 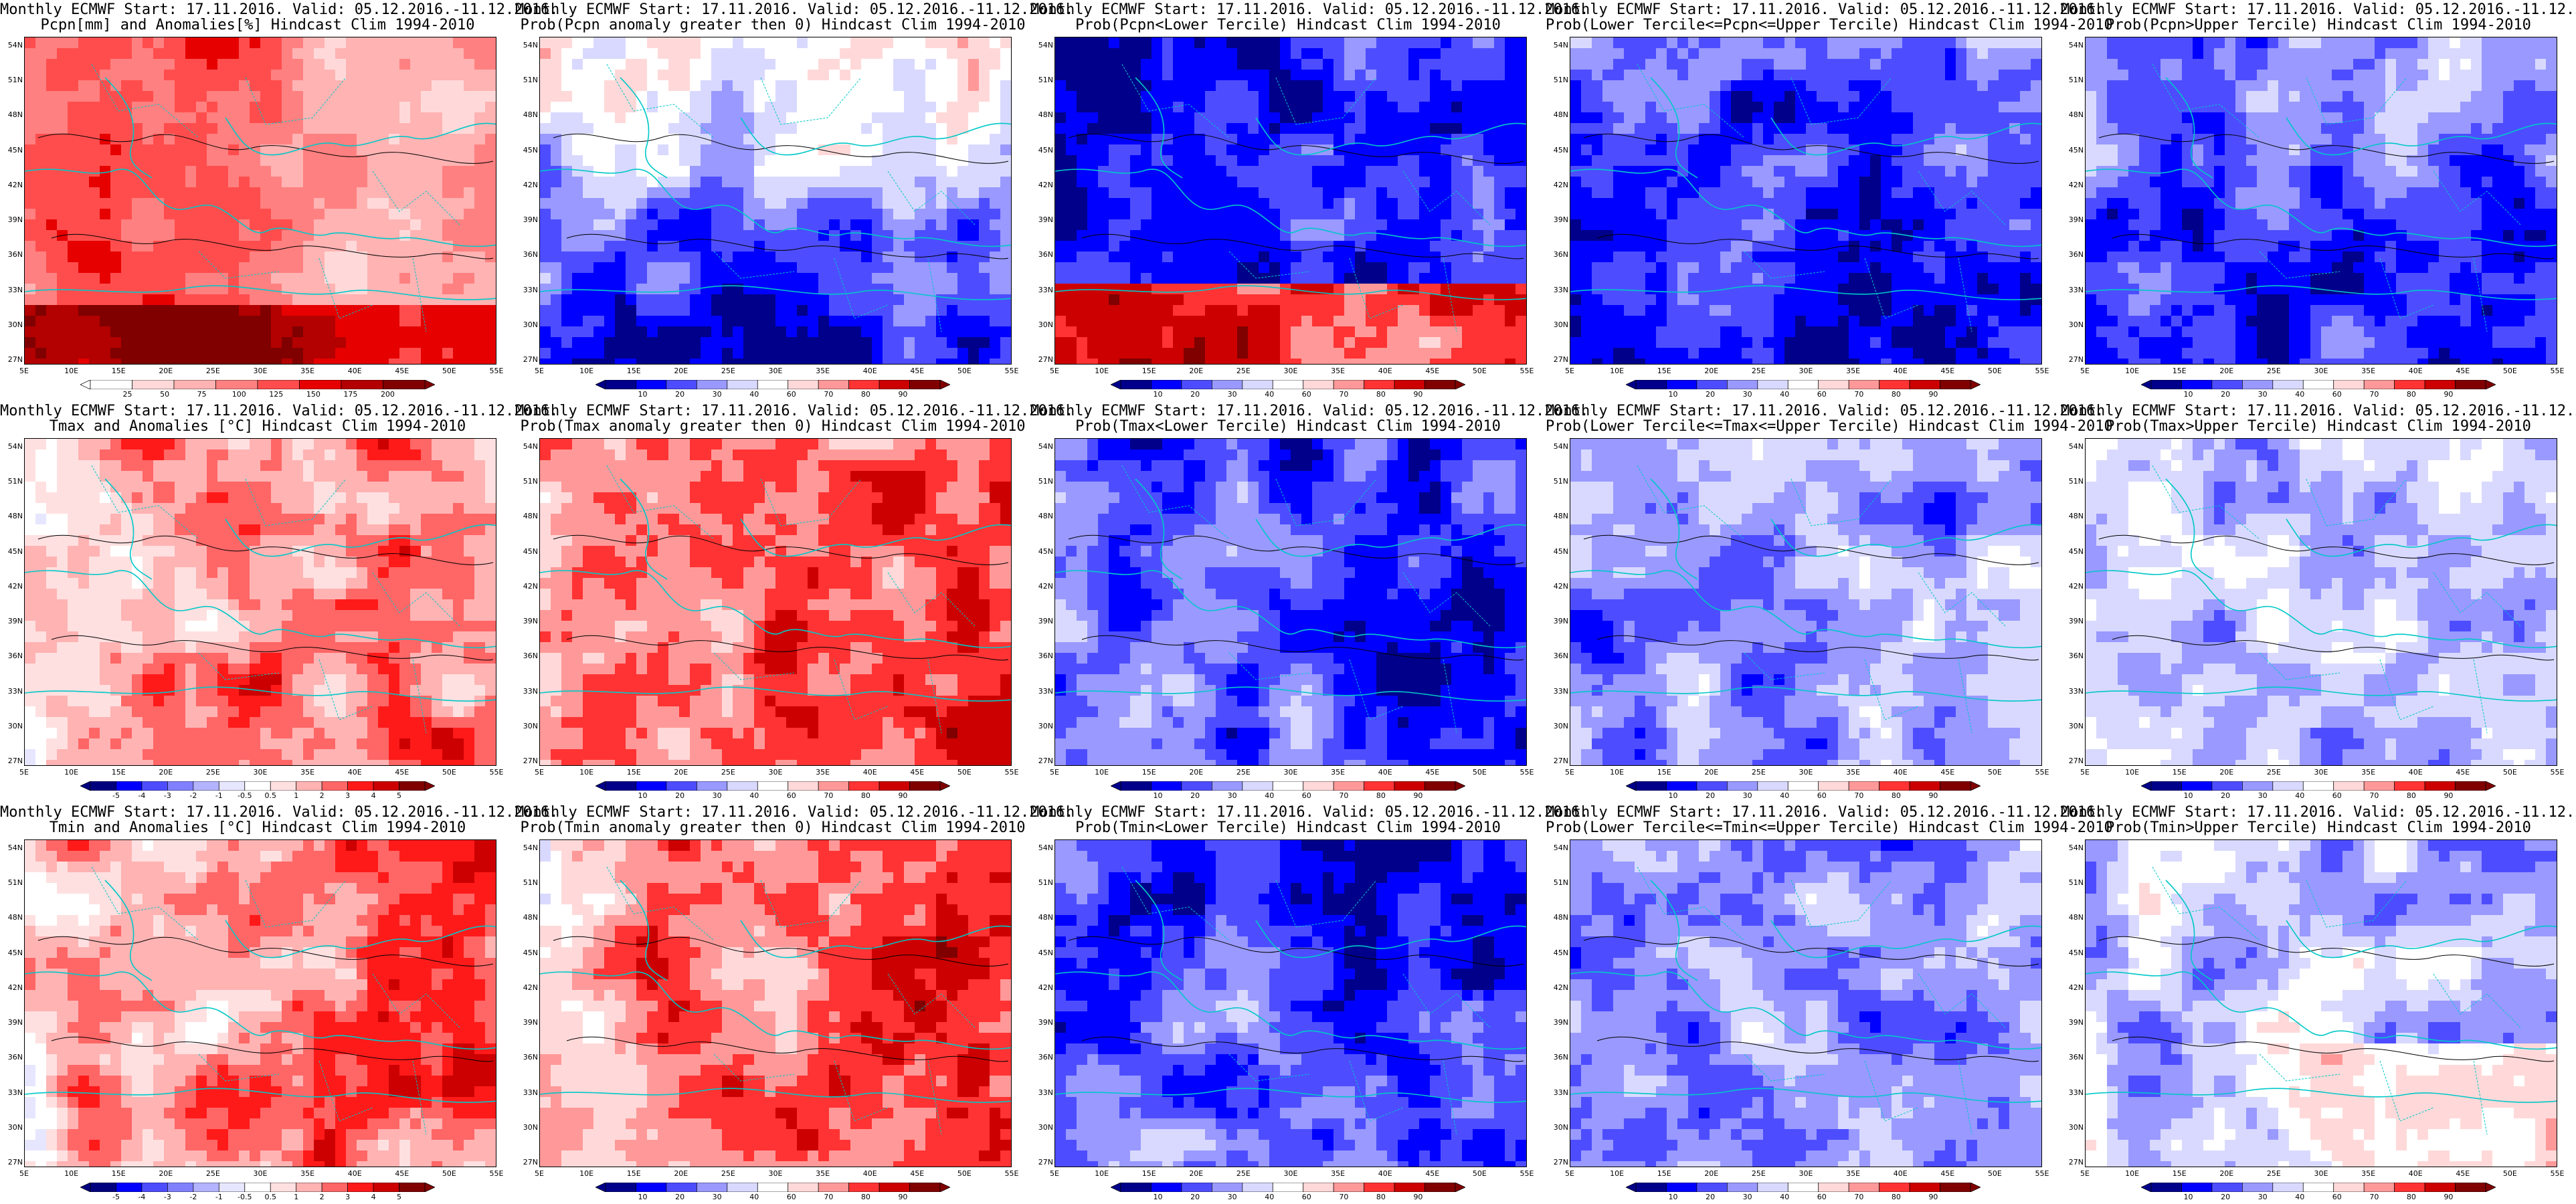 What do you see at coordinates (2509, 772) in the screenshot?
I see `longitude-label: 50E` at bounding box center [2509, 772].